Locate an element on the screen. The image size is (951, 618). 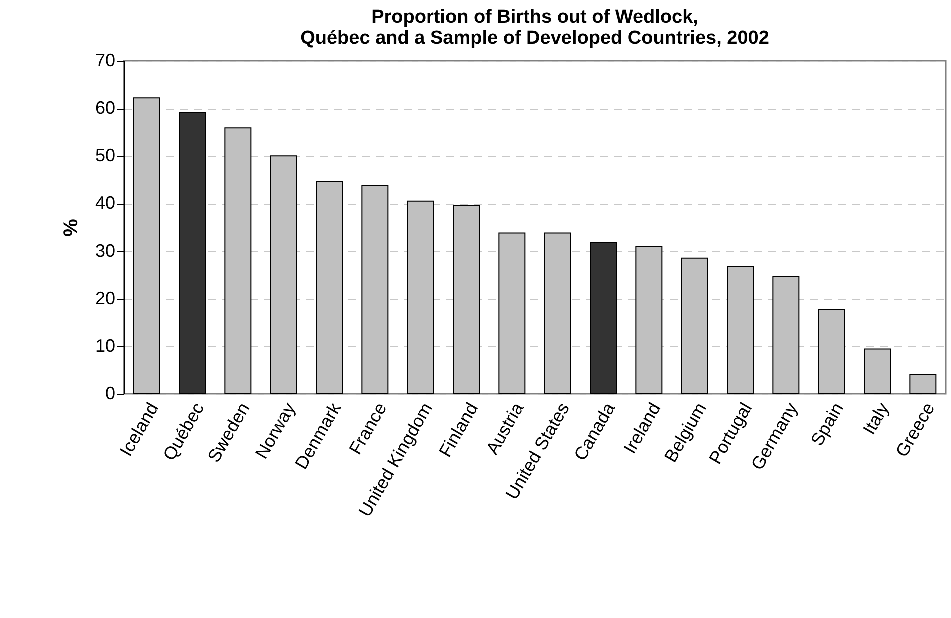
y-tick-label: 70 is located at coordinates (105, 60).